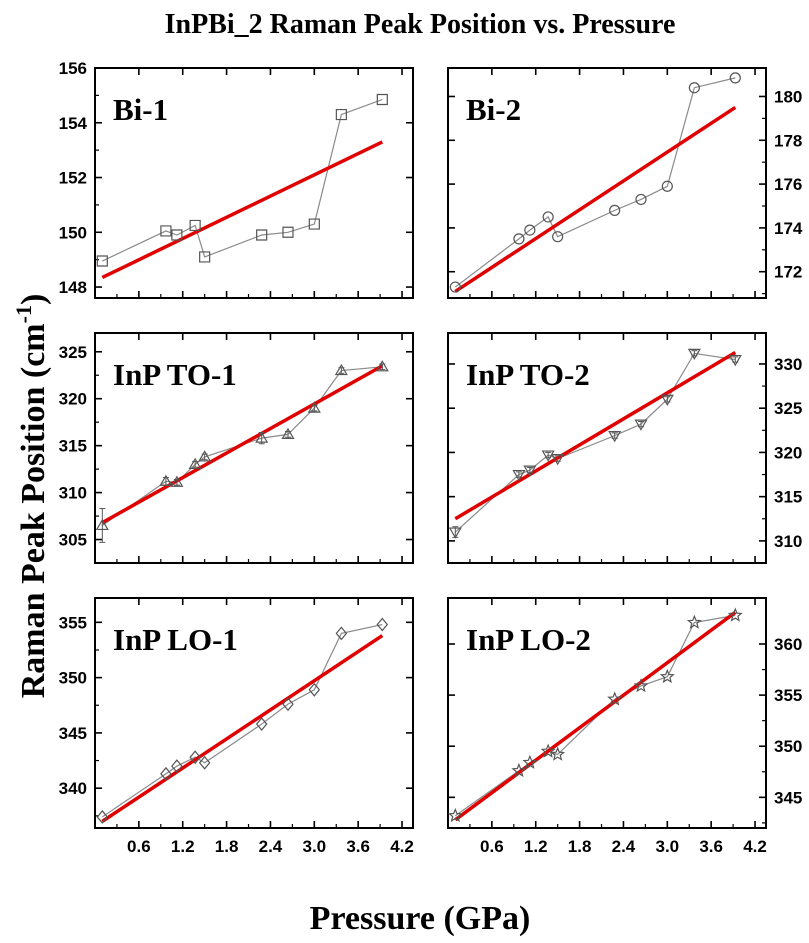 The width and height of the screenshot is (809, 943). Describe the element at coordinates (528, 374) in the screenshot. I see `panel-label: InP TO-2` at that location.